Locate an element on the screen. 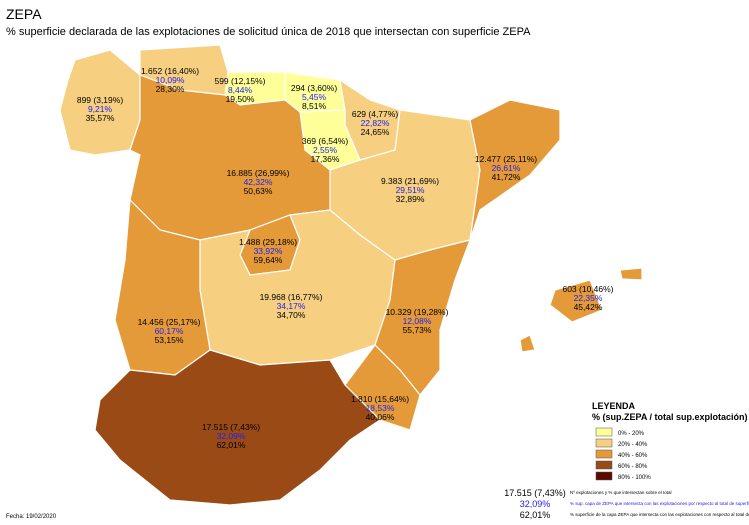 This screenshot has height=525, width=749. region-label: 1.810 (15,64%) is located at coordinates (380, 399).